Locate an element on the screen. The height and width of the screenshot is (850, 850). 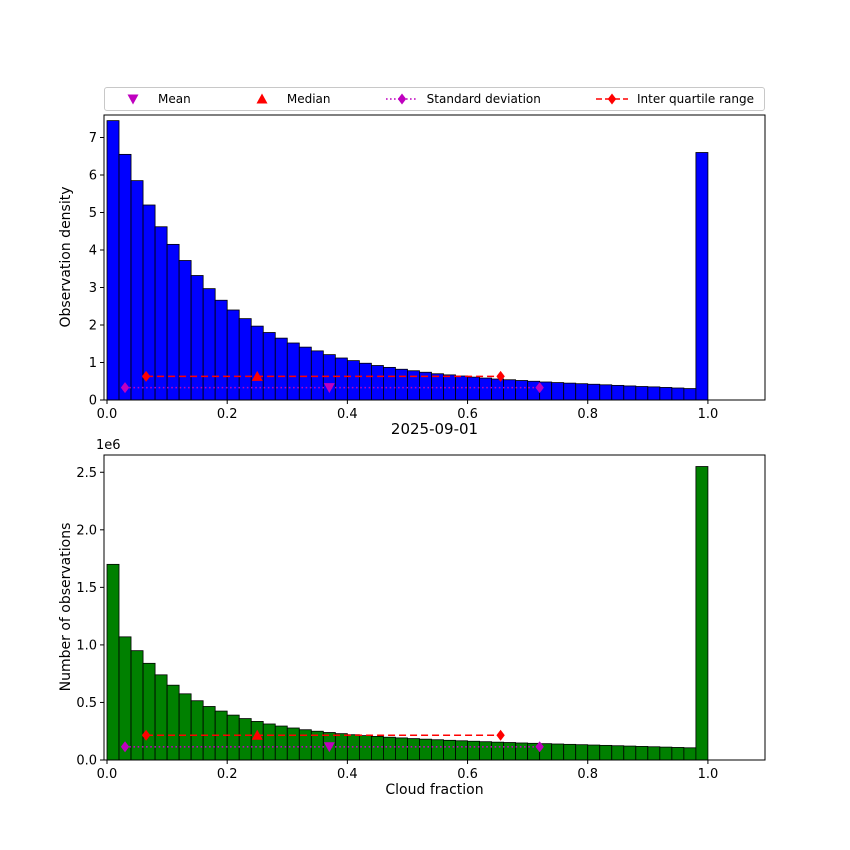
legend-label-inter-quartile-range: Inter quartile range is located at coordinates (695, 99).